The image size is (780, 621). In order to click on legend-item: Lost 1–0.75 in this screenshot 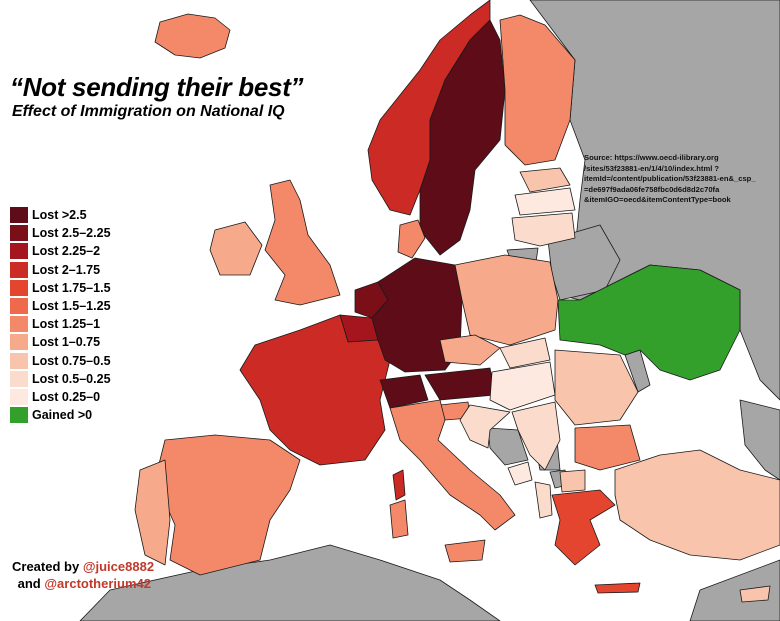, I will do `click(60, 342)`.